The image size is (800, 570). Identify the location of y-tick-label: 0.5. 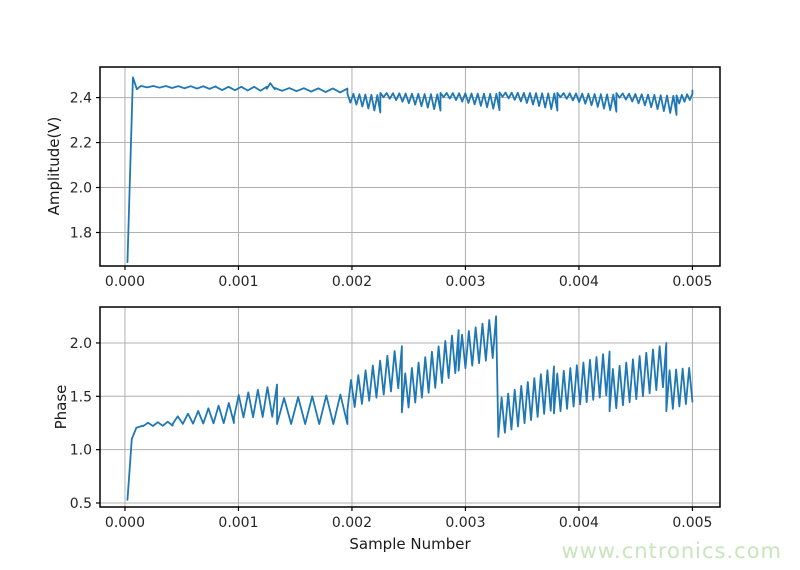
(81, 504).